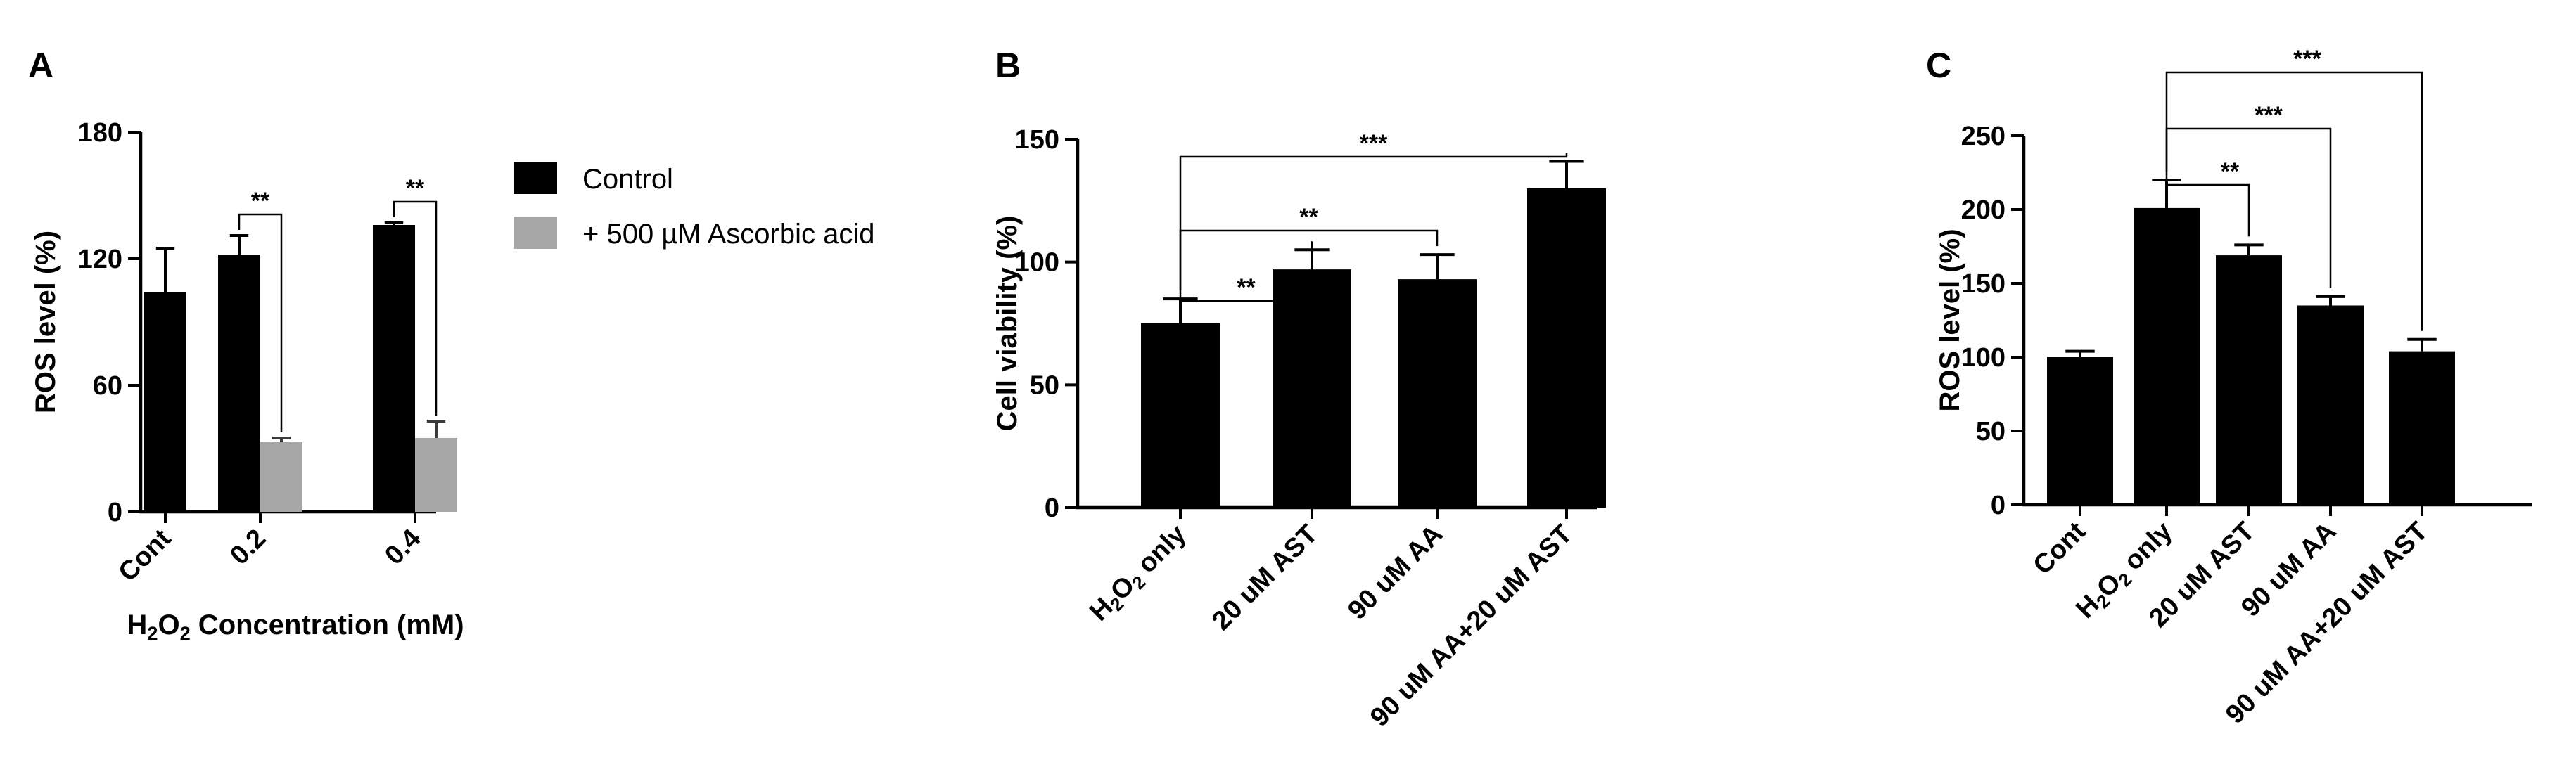  What do you see at coordinates (248, 547) in the screenshot?
I see `x-tick-label: 0.2` at bounding box center [248, 547].